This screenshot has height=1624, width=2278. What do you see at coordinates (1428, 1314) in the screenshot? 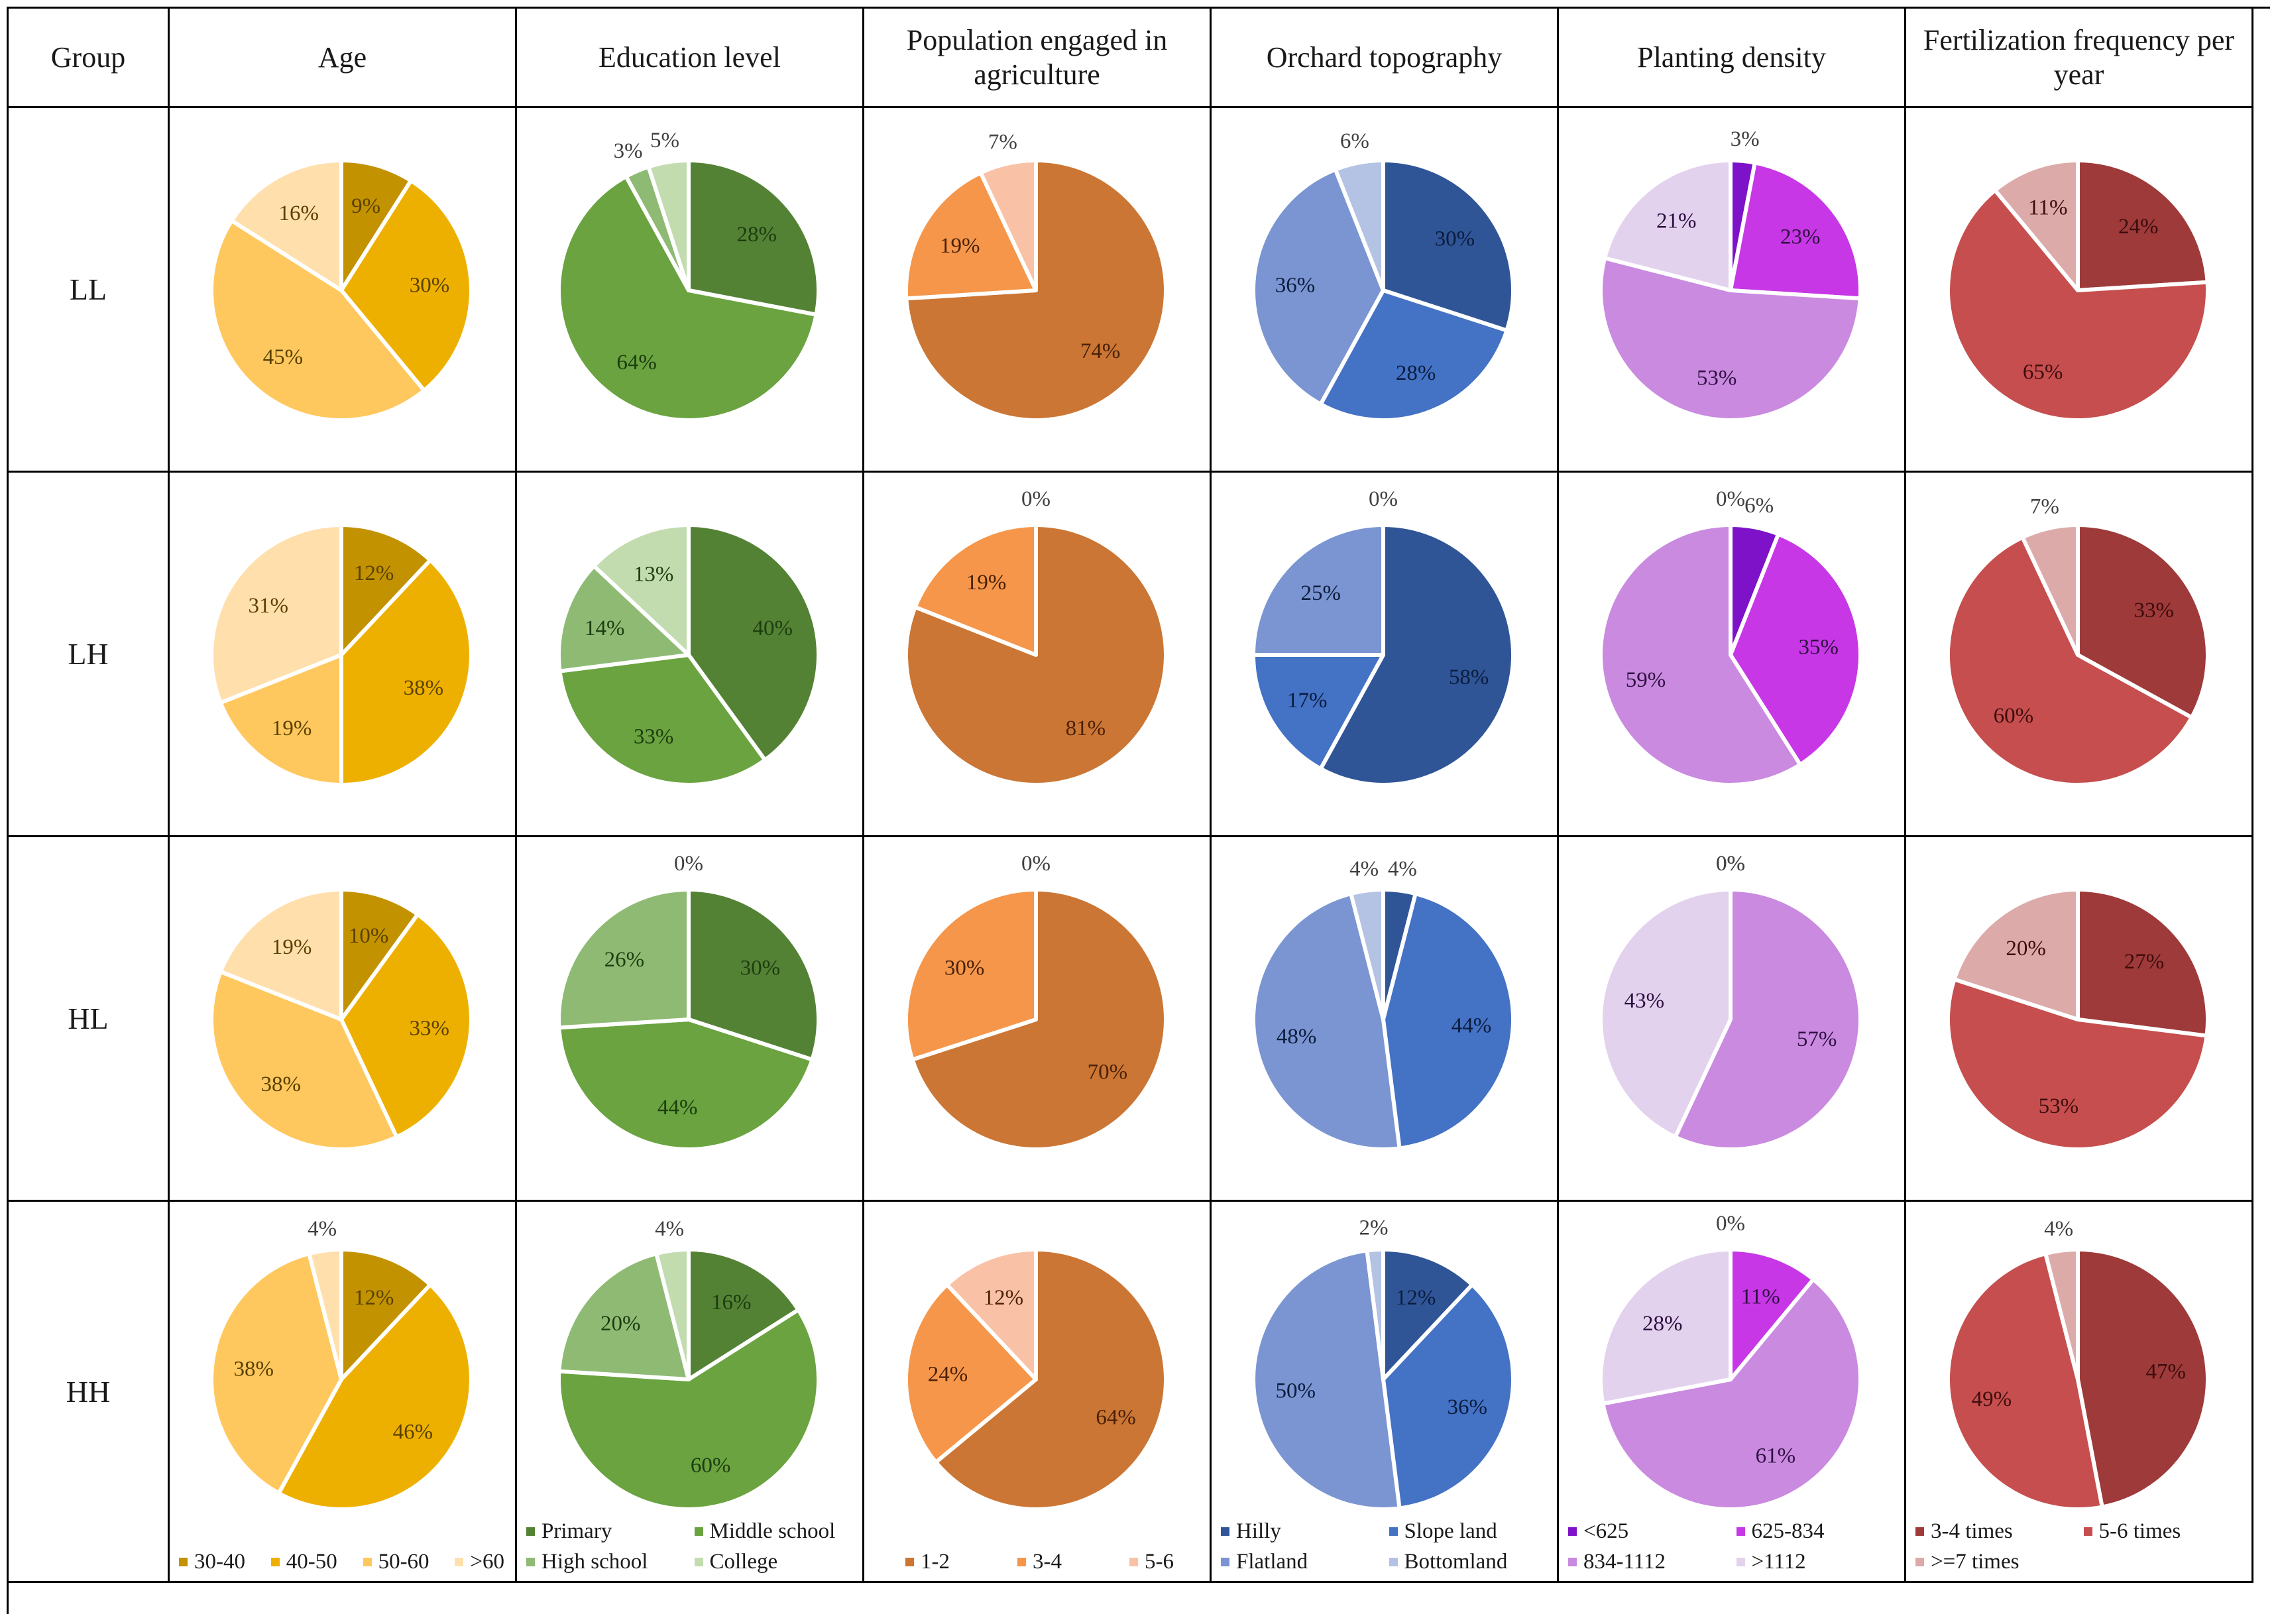
I see `slice-hilly` at bounding box center [1428, 1314].